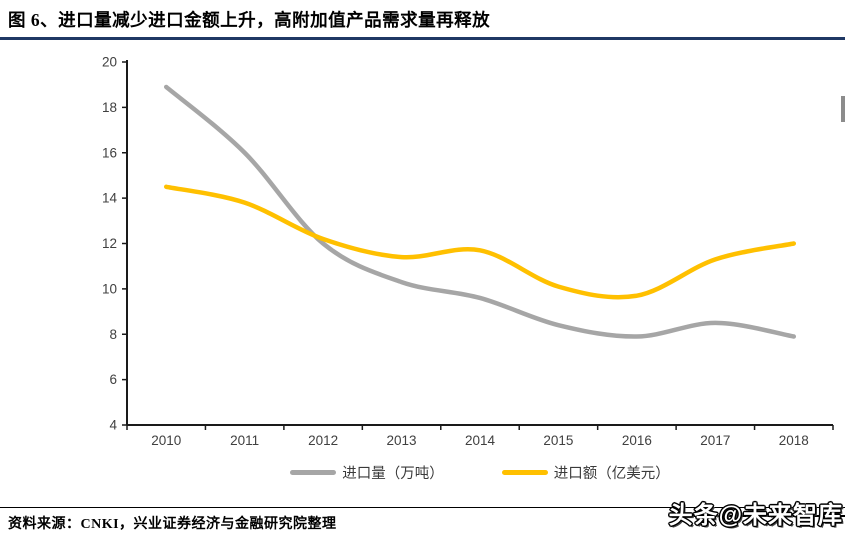  Describe the element at coordinates (113, 425) in the screenshot. I see `y-tick-label: 4` at that location.